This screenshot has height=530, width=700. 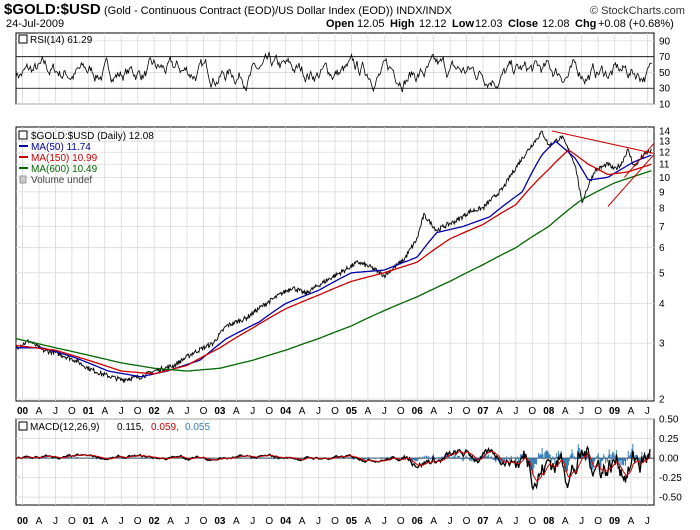 What do you see at coordinates (220, 411) in the screenshot?
I see `price-x-tick-label: 03` at bounding box center [220, 411].